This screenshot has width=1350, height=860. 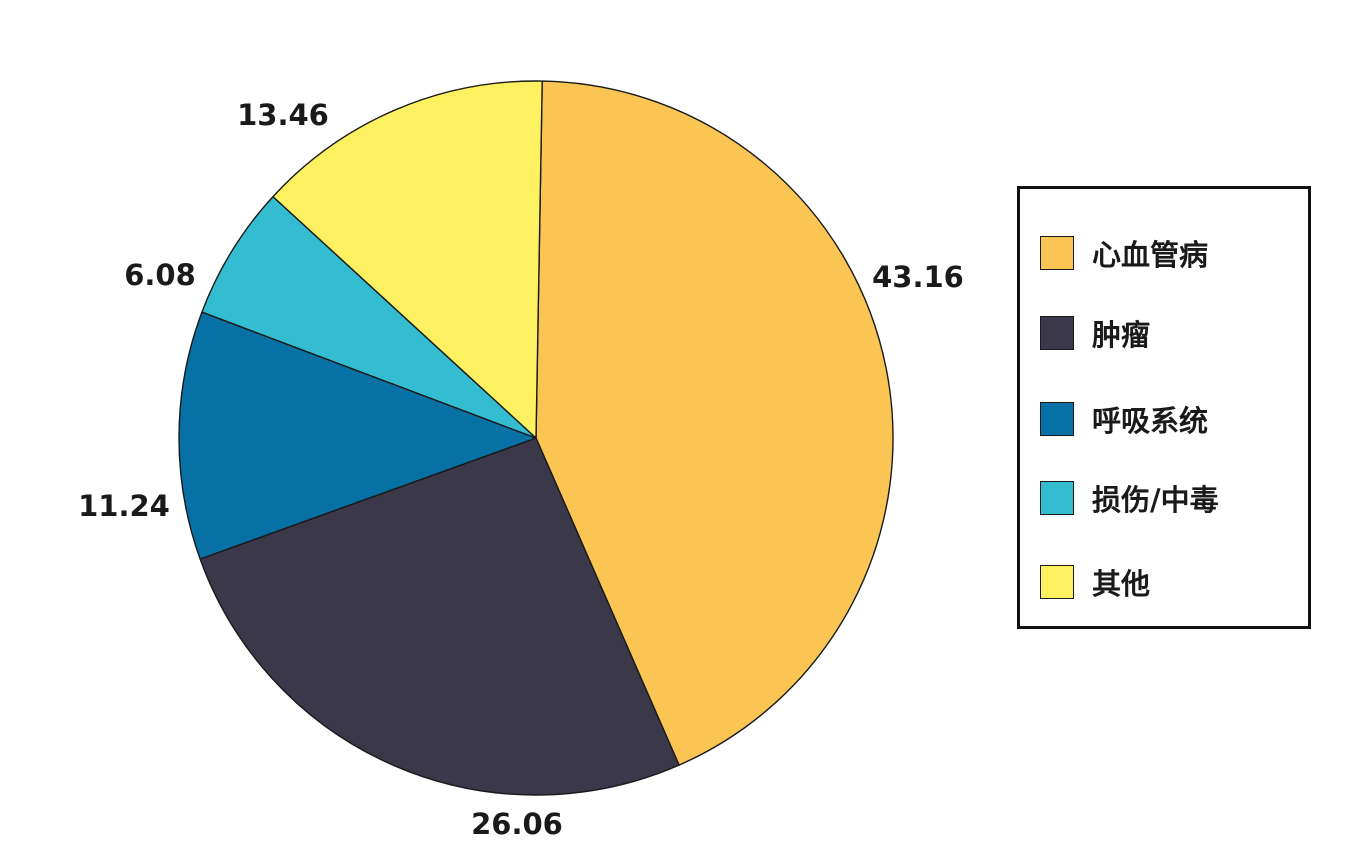 I want to click on legend-item-cardiovascular: 心血管病, so click(x=1124, y=253).